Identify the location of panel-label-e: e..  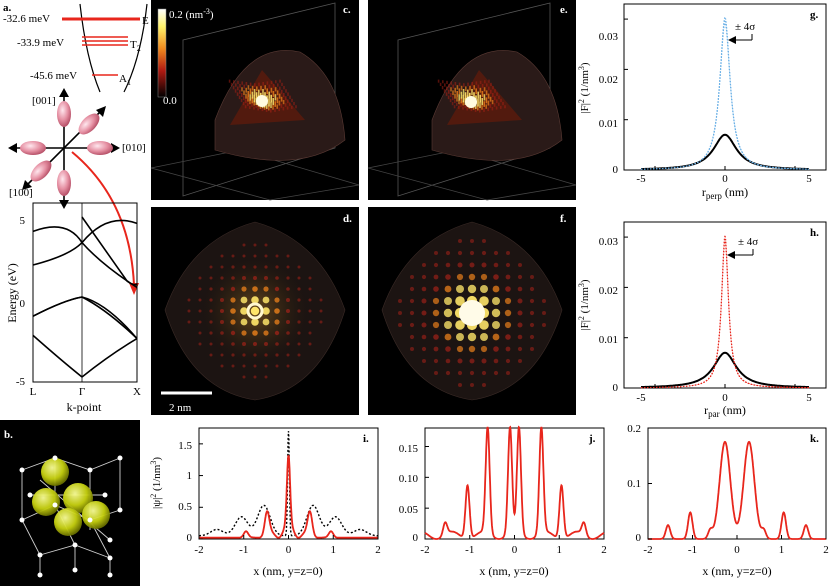
(564, 10).